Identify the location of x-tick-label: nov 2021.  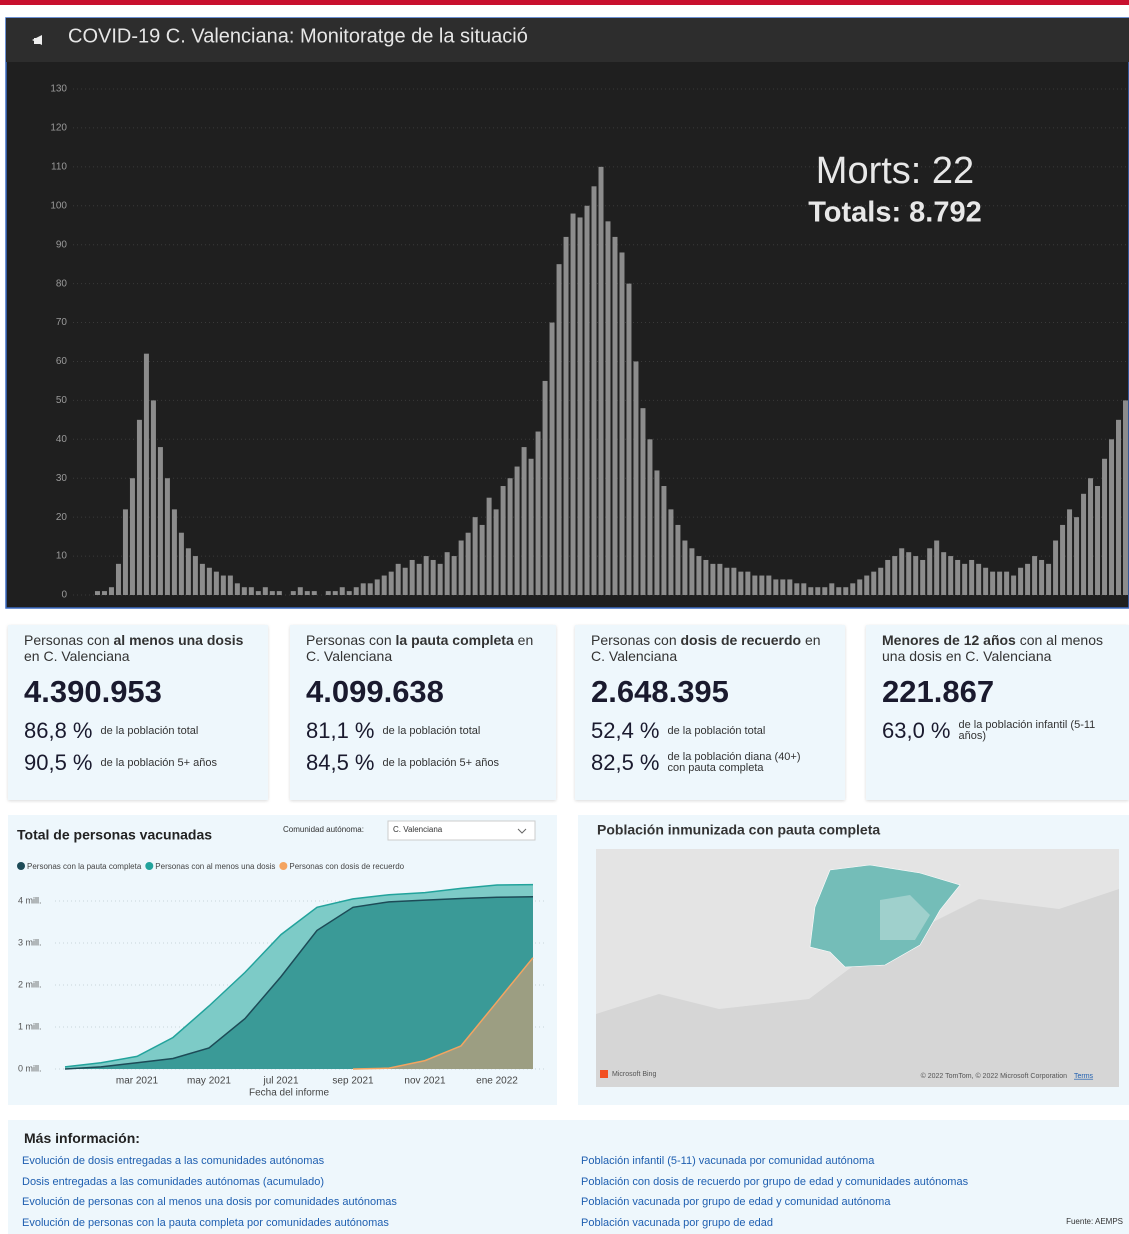
(425, 1081).